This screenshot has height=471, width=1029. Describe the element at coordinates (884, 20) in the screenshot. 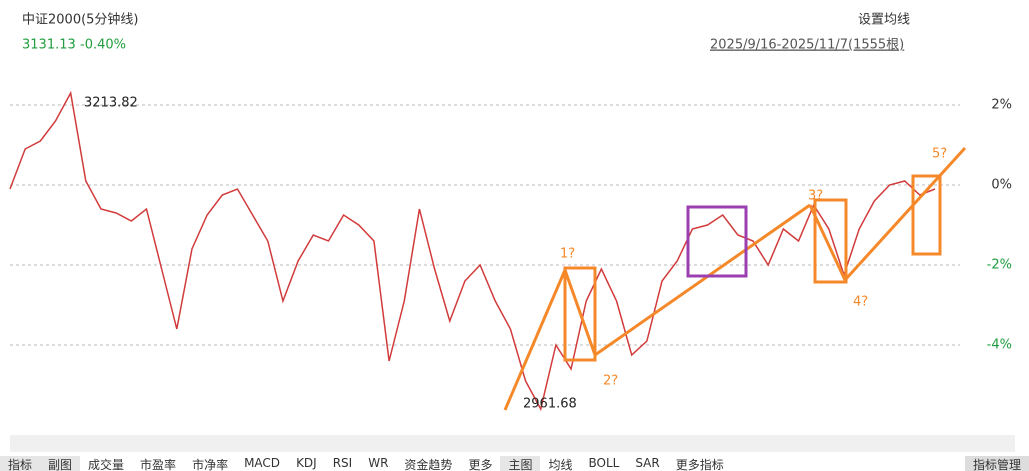

I see `settings-button: 设置均线` at that location.